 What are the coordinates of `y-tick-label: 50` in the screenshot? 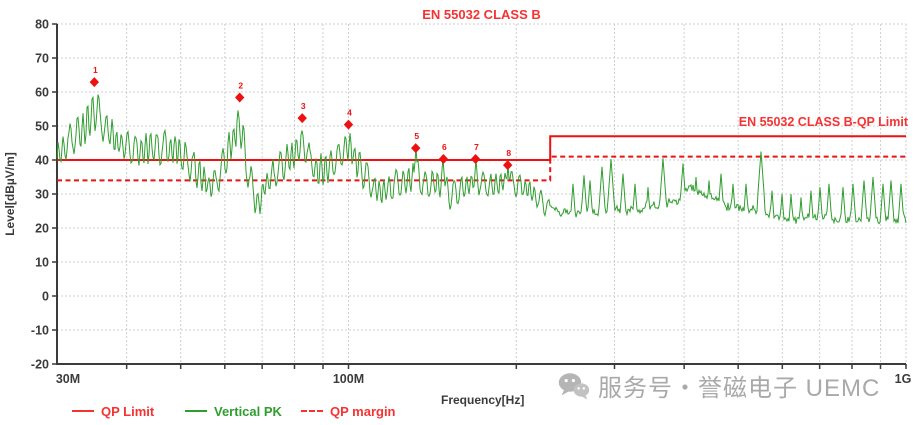 It's located at (42, 127).